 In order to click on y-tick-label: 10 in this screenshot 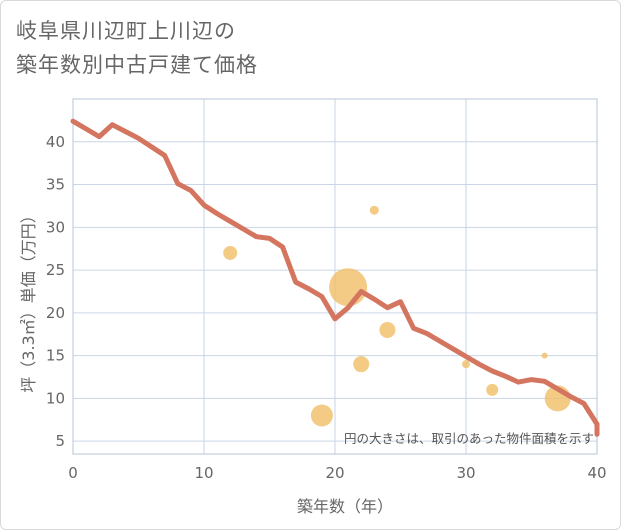, I will do `click(55, 398)`.